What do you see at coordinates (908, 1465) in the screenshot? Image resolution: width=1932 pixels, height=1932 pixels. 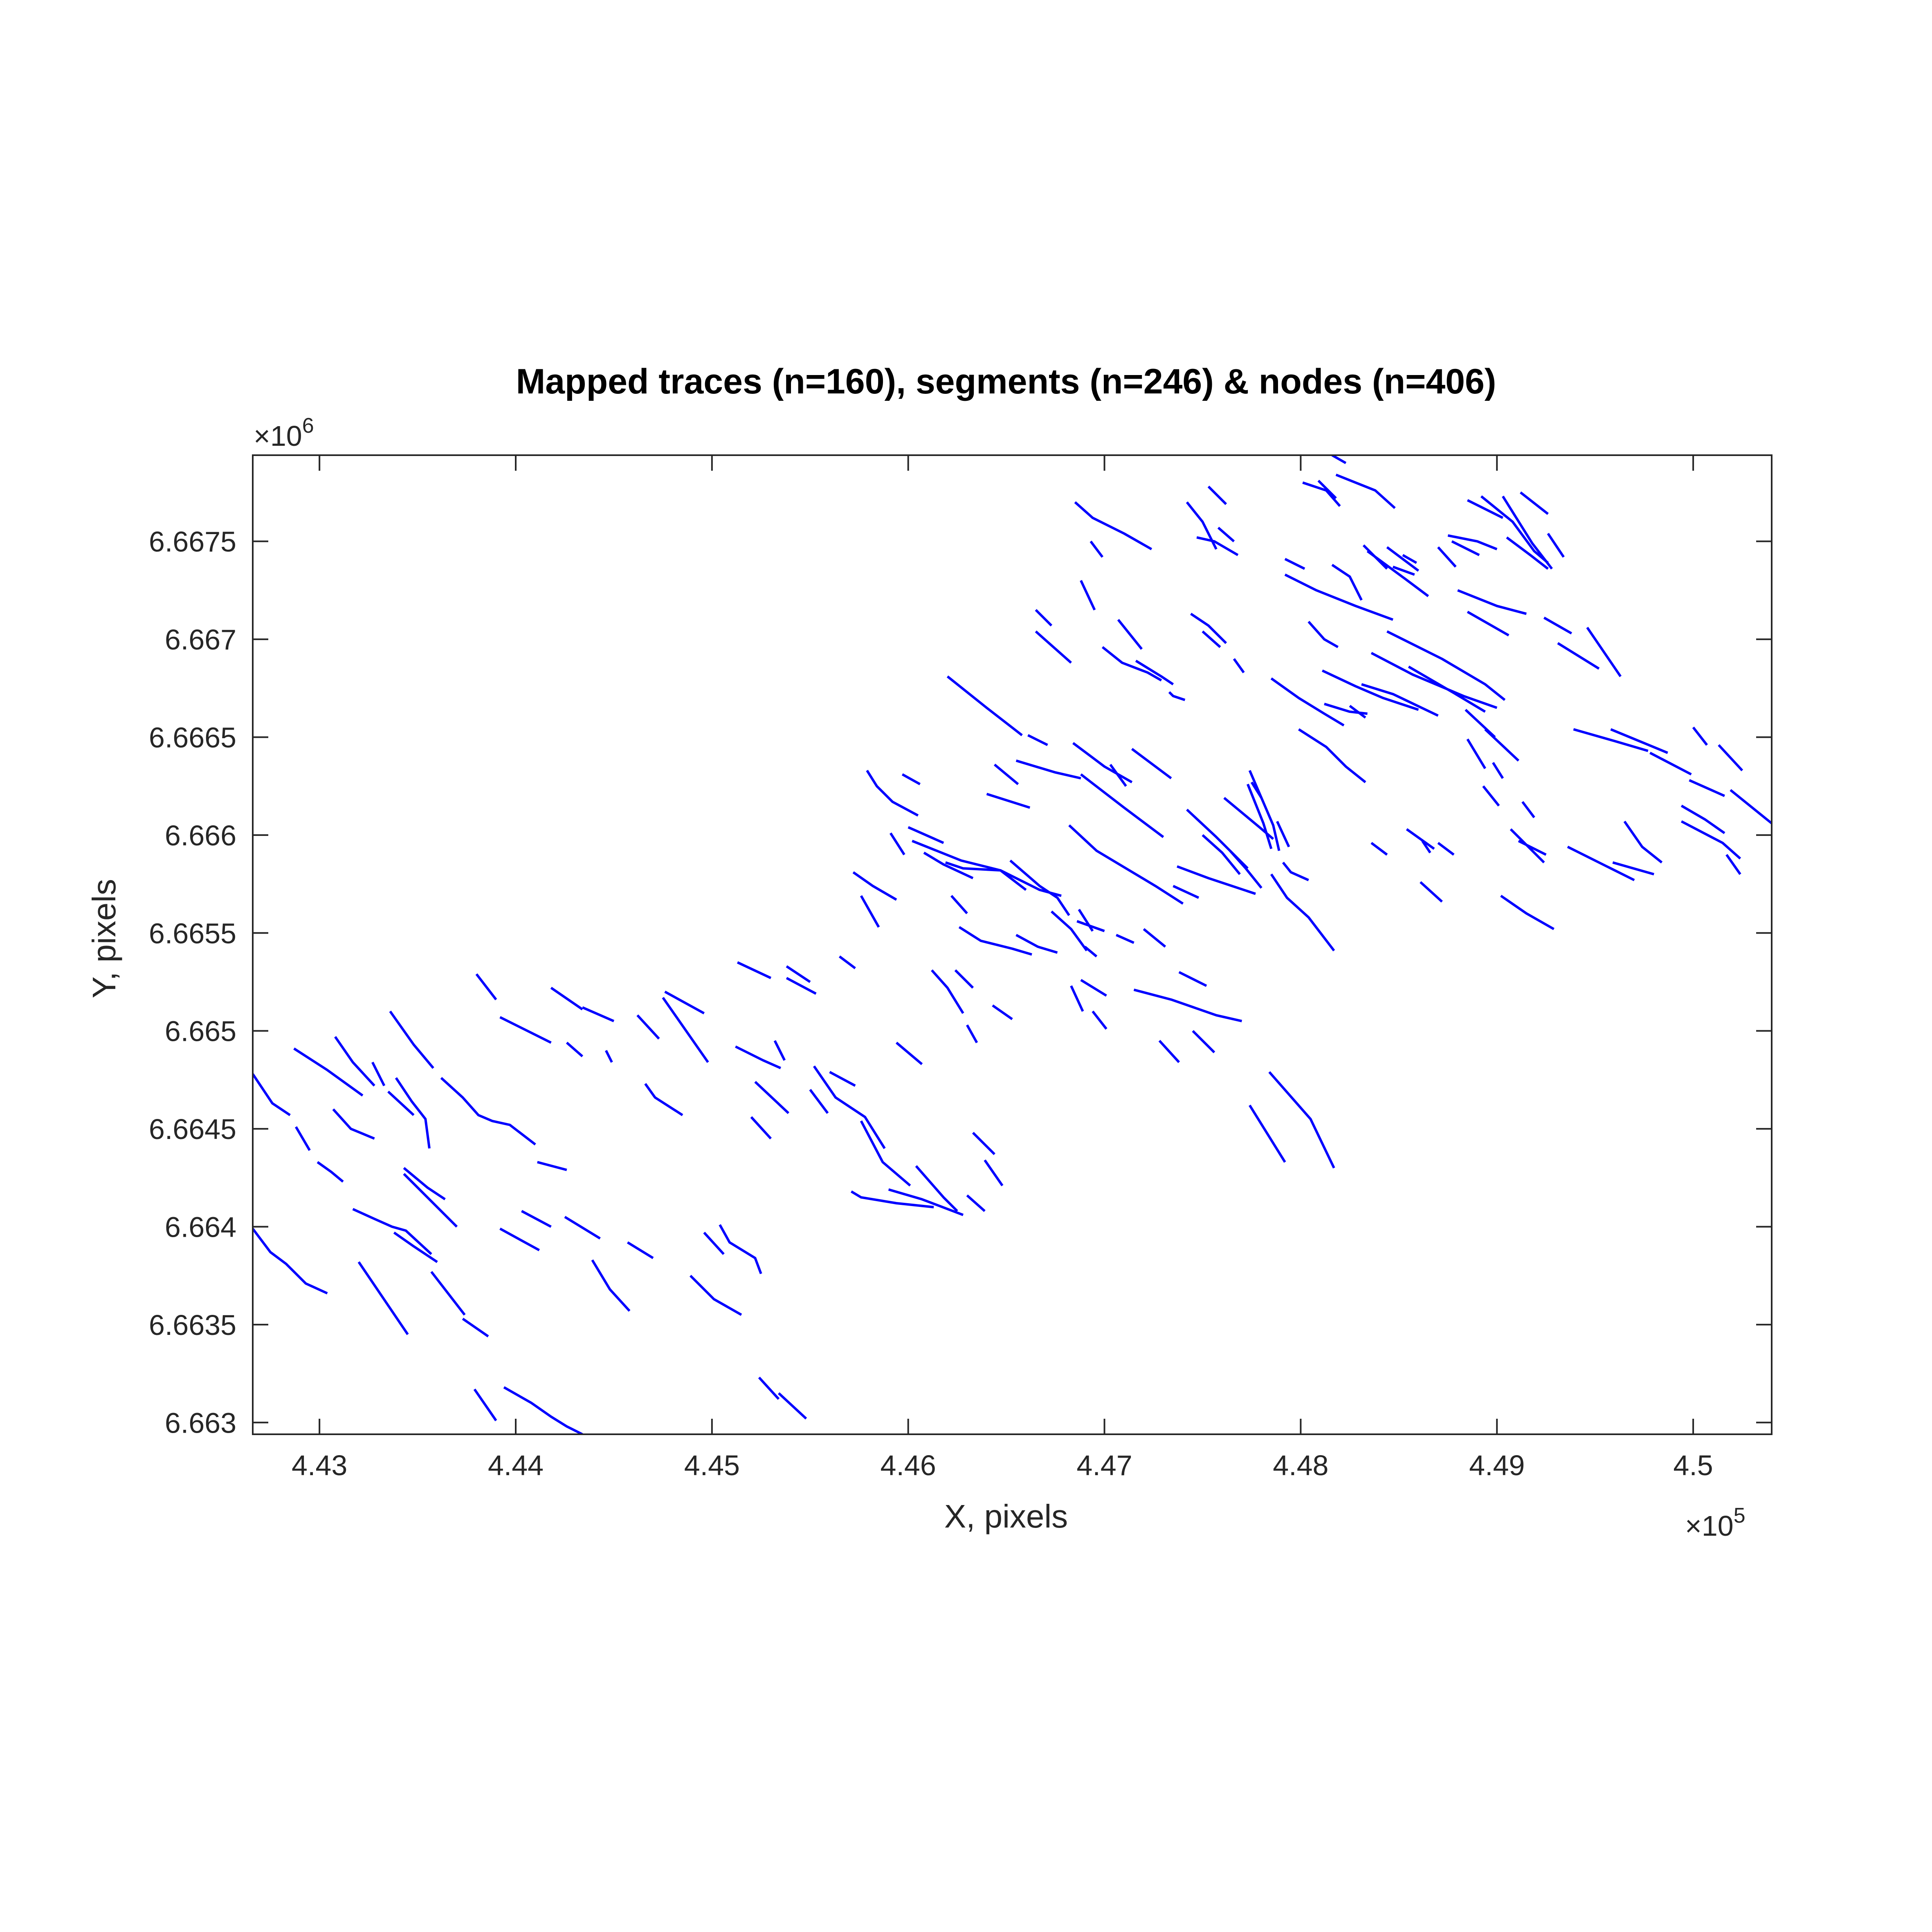 I see `x-tick-label: 4.46` at bounding box center [908, 1465].